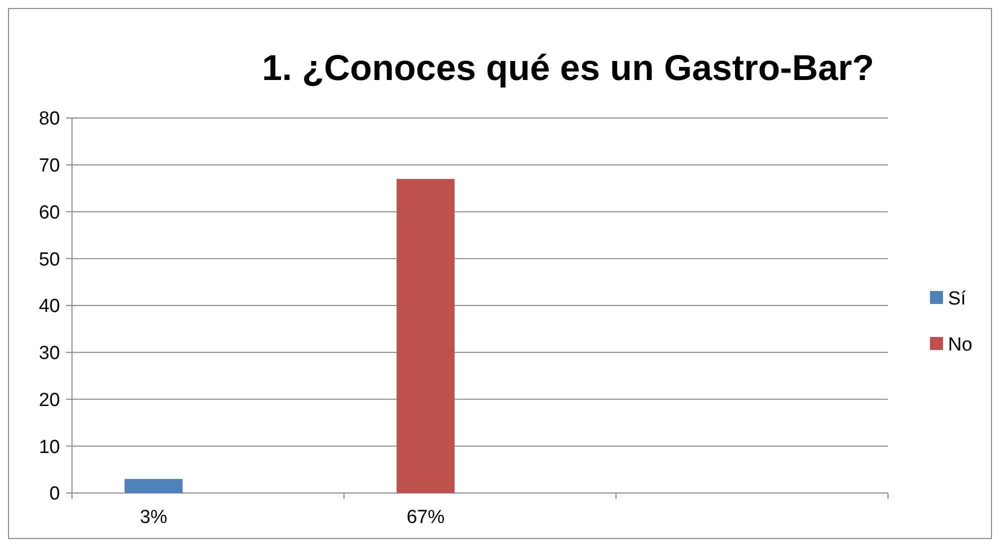 Image resolution: width=1000 pixels, height=547 pixels. I want to click on y-tick-label: 10, so click(49, 447).